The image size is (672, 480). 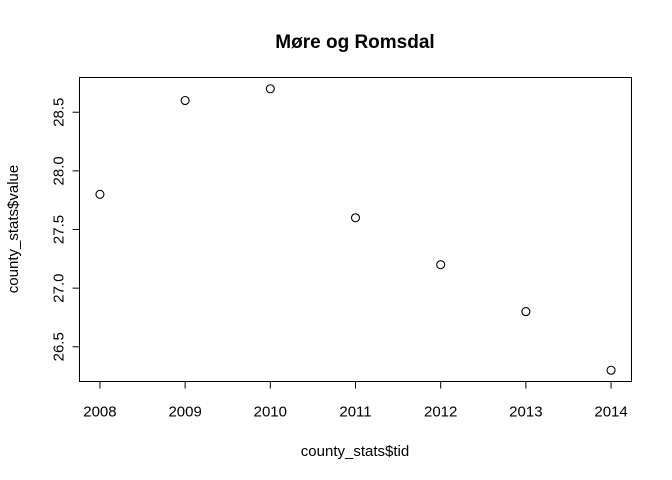 I want to click on y-axis: 26.5 27.0 27.5 28.0 28.5, so click(x=65, y=229).